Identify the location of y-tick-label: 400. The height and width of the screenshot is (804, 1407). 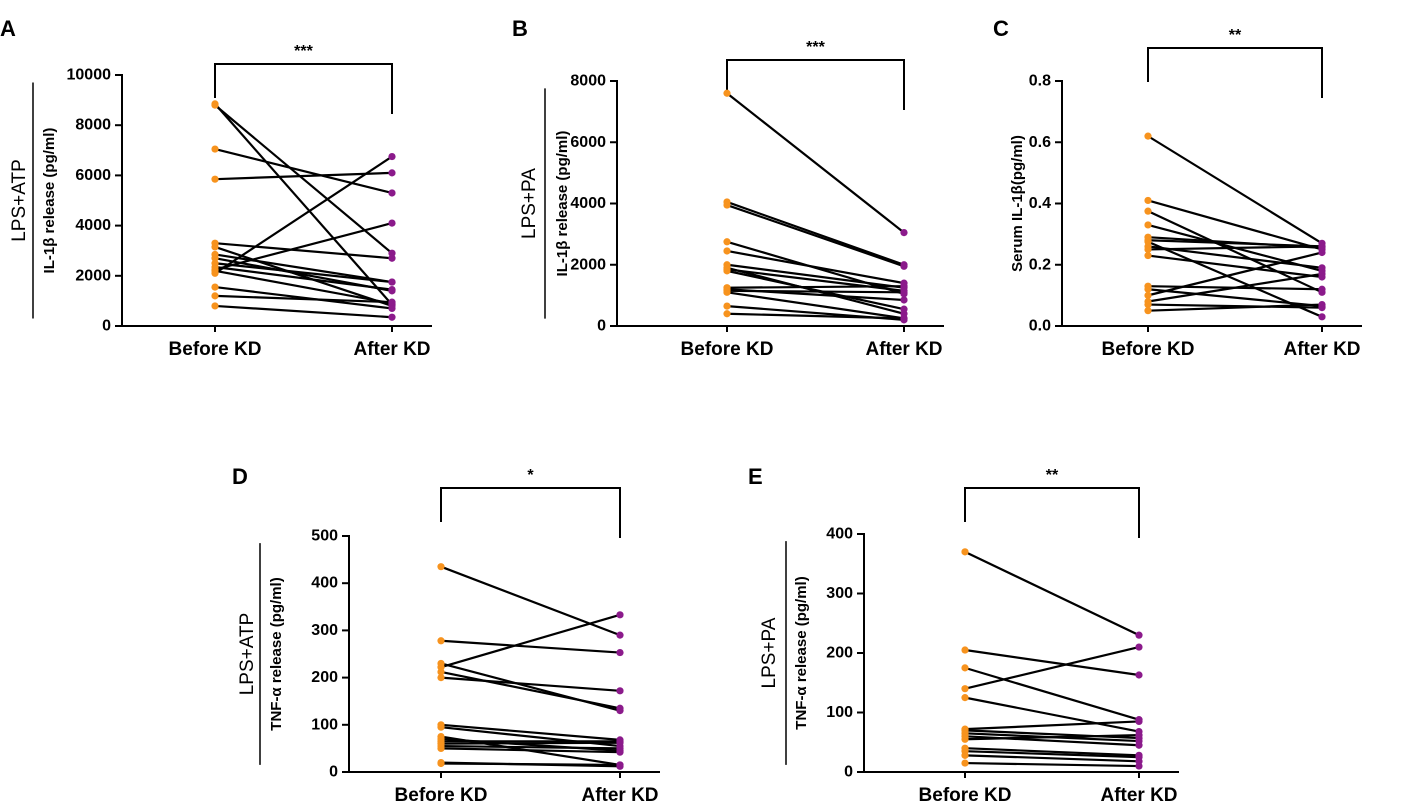
(324, 583).